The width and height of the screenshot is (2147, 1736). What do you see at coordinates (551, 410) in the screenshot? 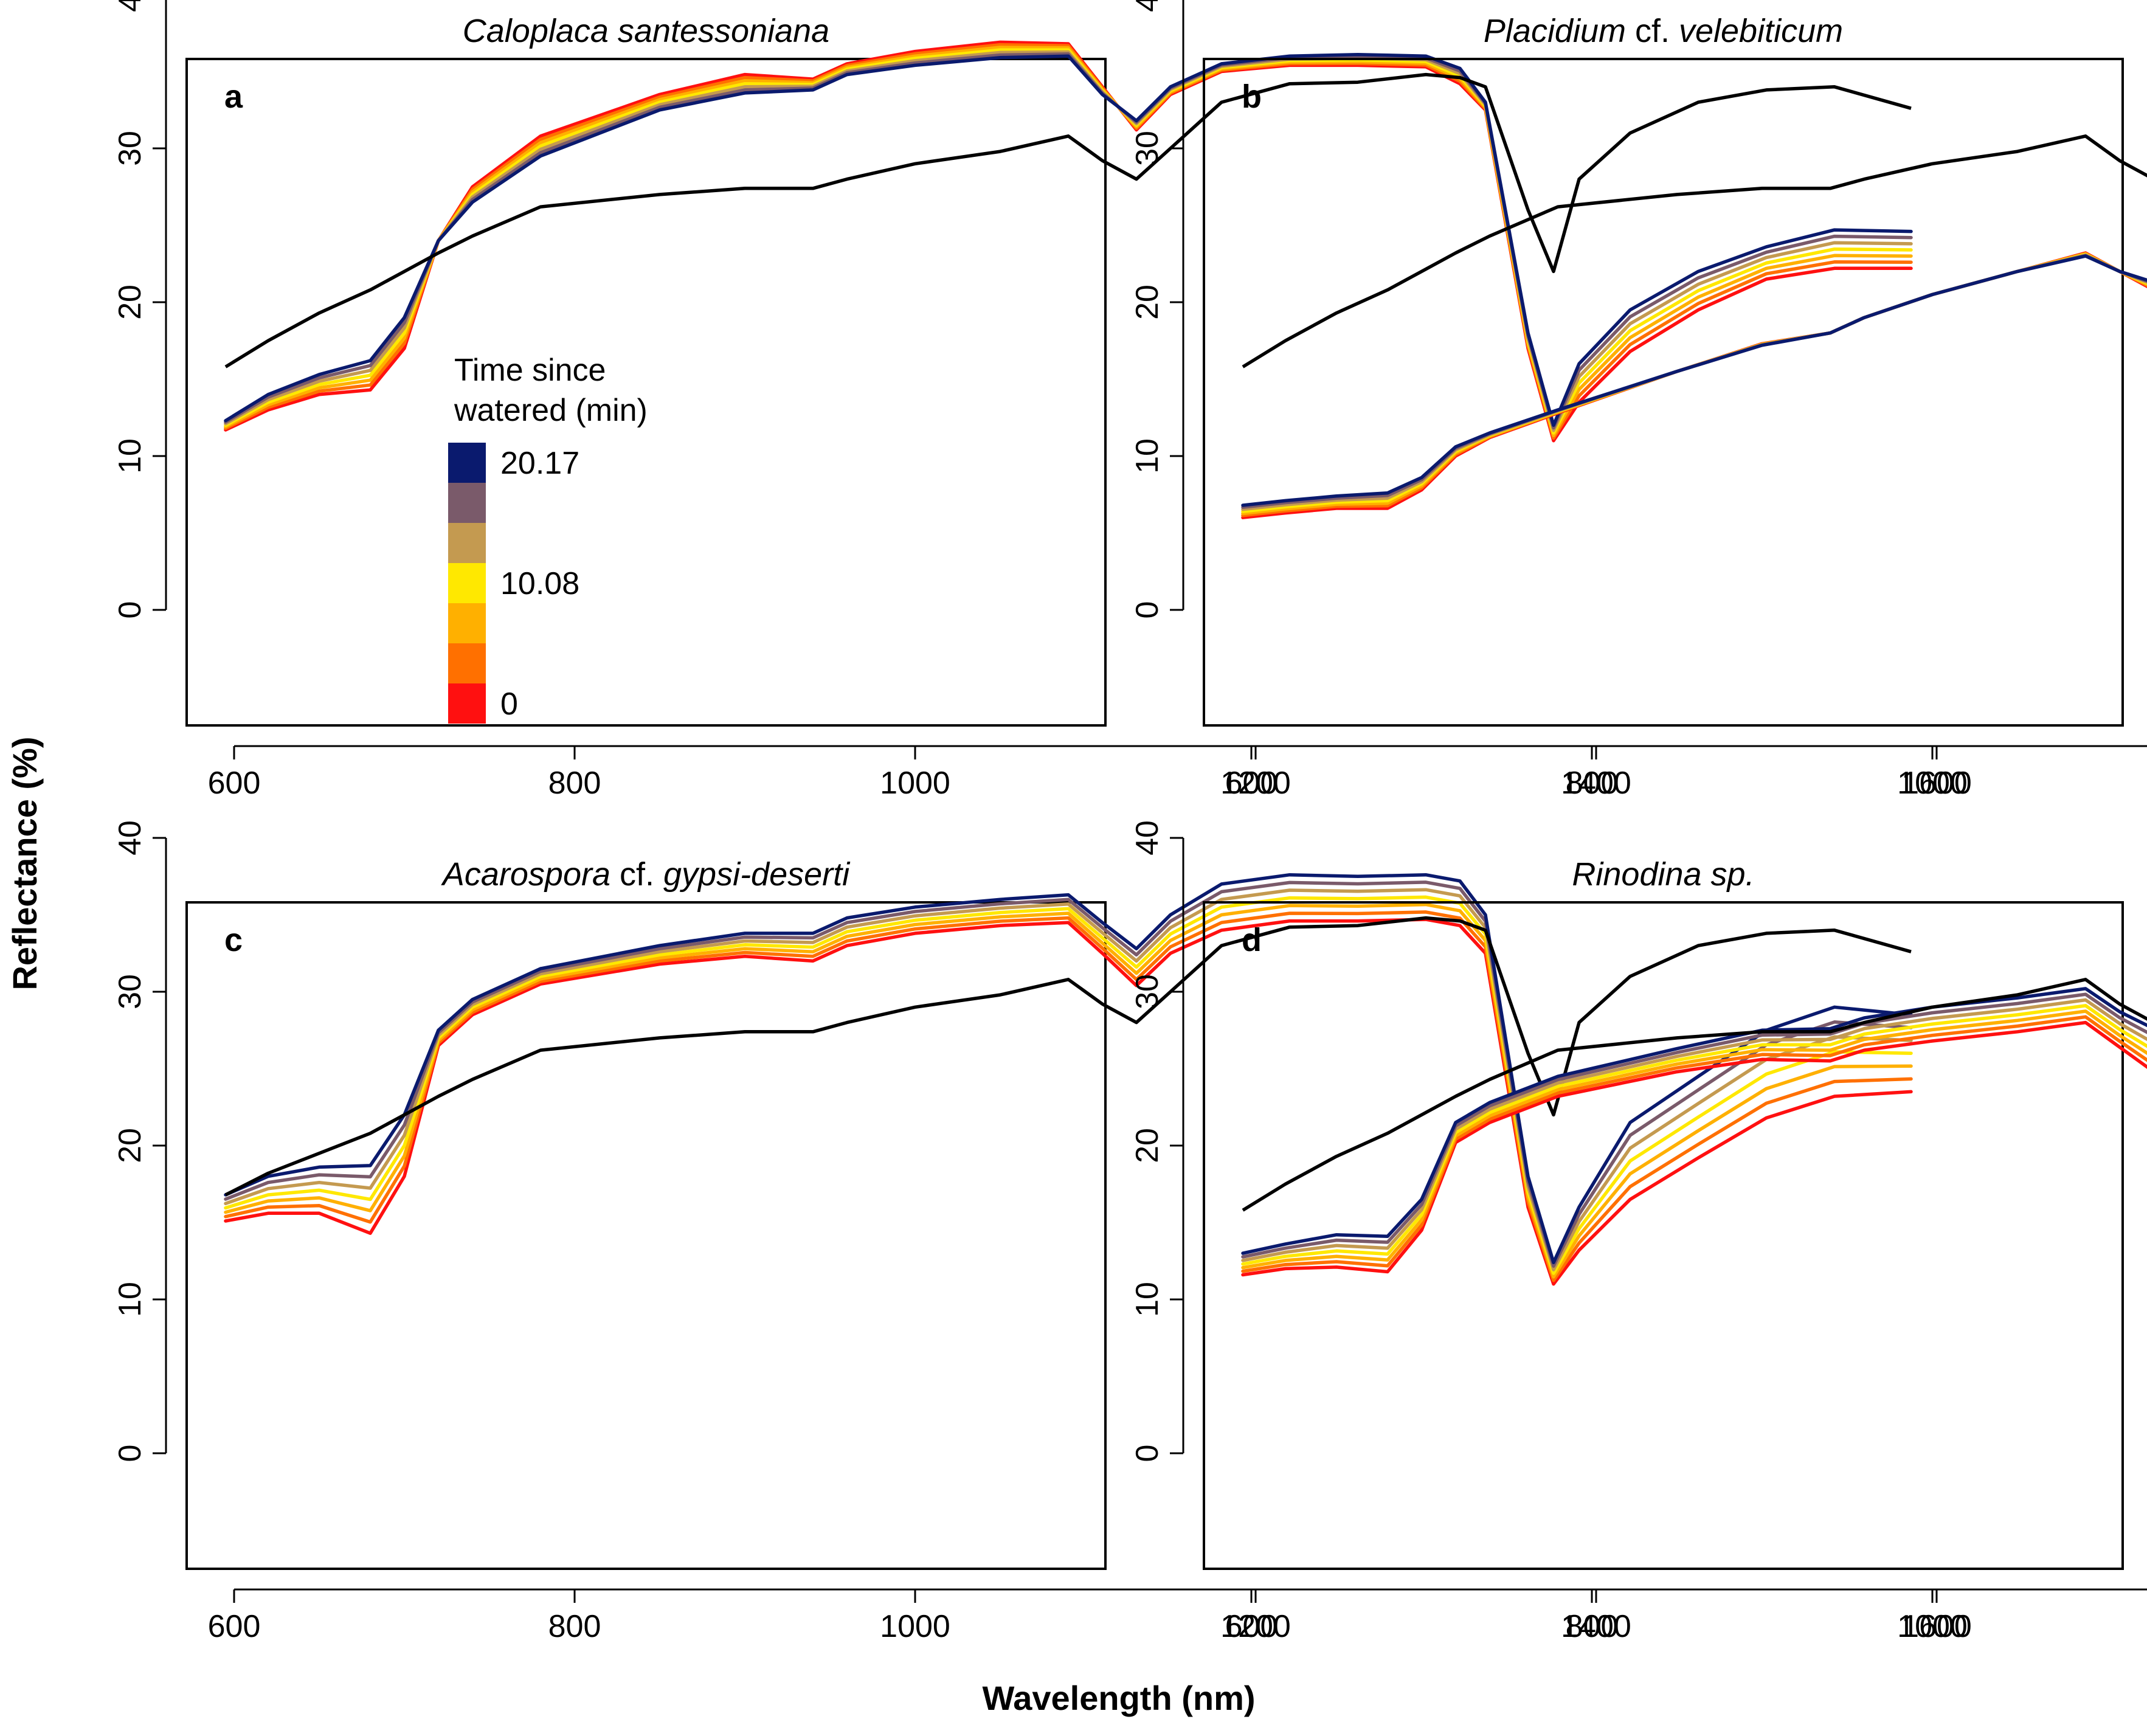
I see `legend-title-line2: watered (min)` at bounding box center [551, 410].